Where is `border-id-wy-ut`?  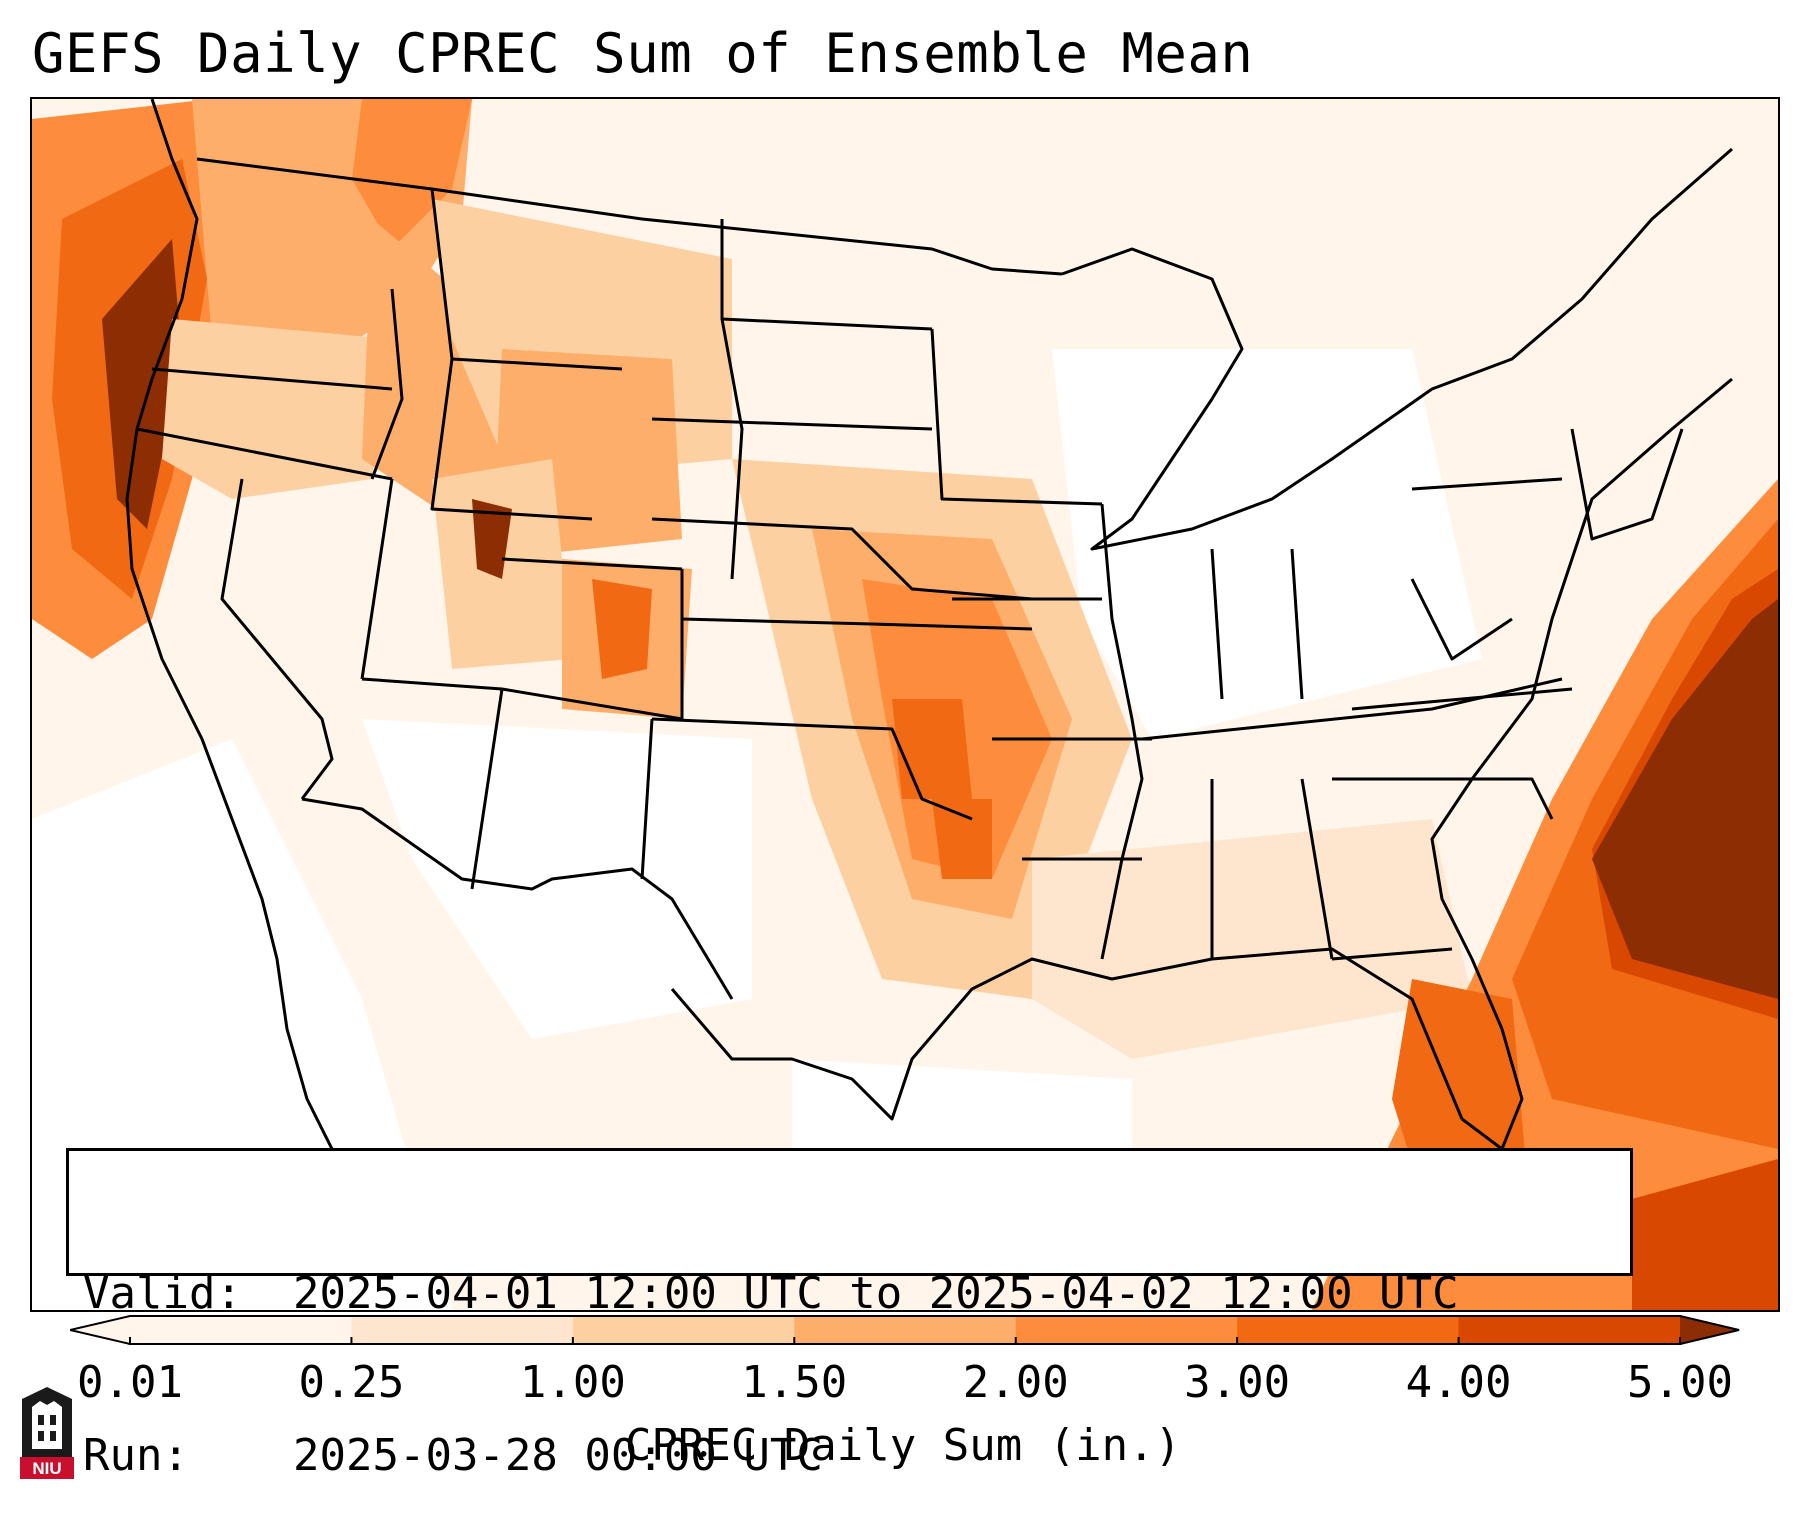 border-id-wy-ut is located at coordinates (511, 439).